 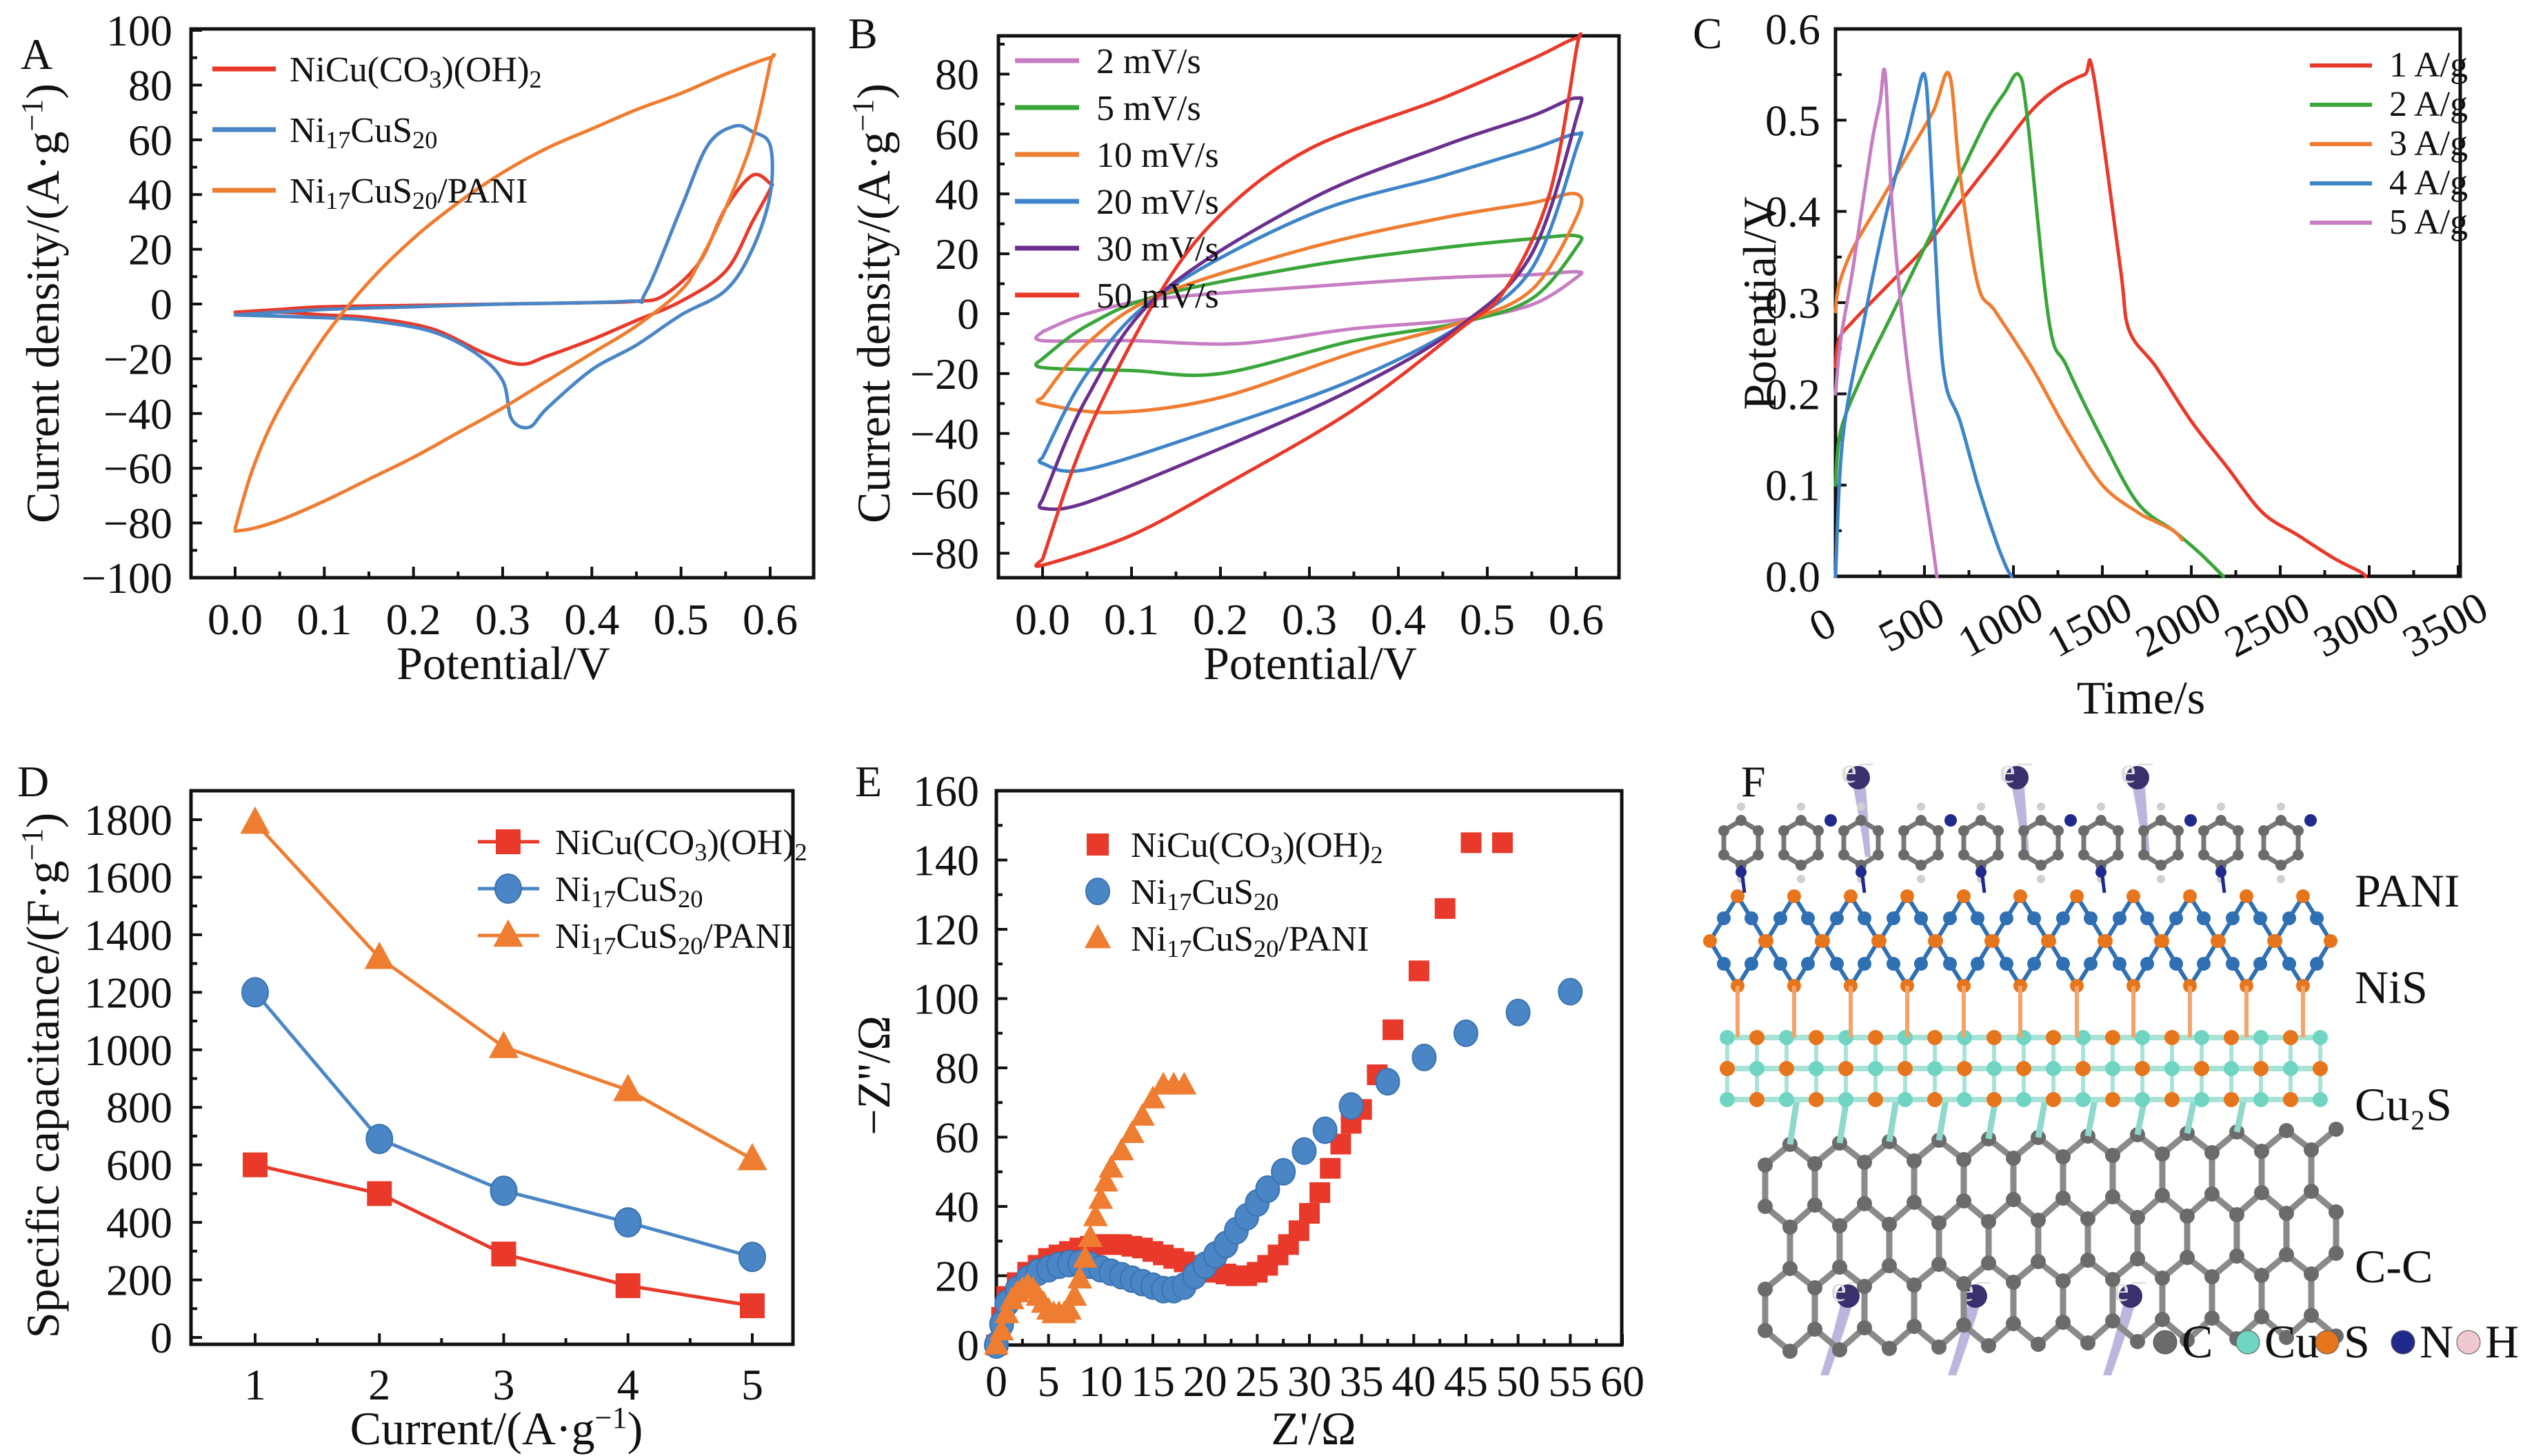 I want to click on legend-label: Ni17CuS20/PANI, so click(x=409, y=193).